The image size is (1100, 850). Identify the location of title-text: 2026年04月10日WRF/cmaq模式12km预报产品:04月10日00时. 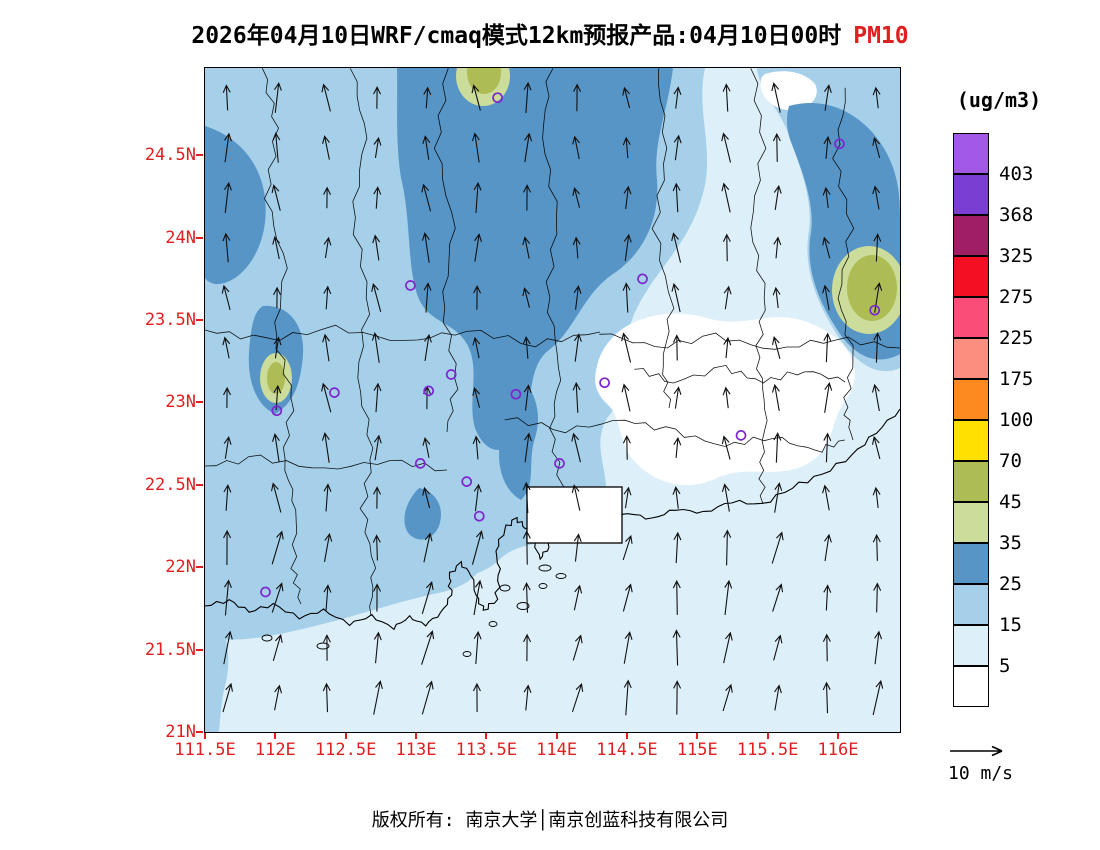
(516, 36).